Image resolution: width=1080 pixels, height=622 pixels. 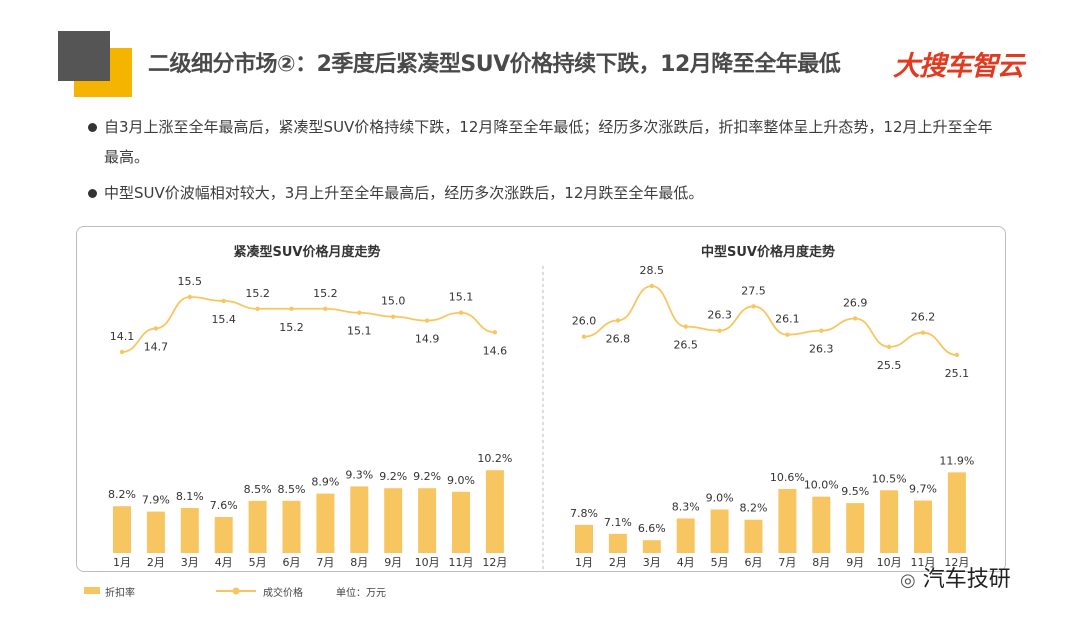 What do you see at coordinates (584, 321) in the screenshot?
I see `line-data-label: 26.0` at bounding box center [584, 321].